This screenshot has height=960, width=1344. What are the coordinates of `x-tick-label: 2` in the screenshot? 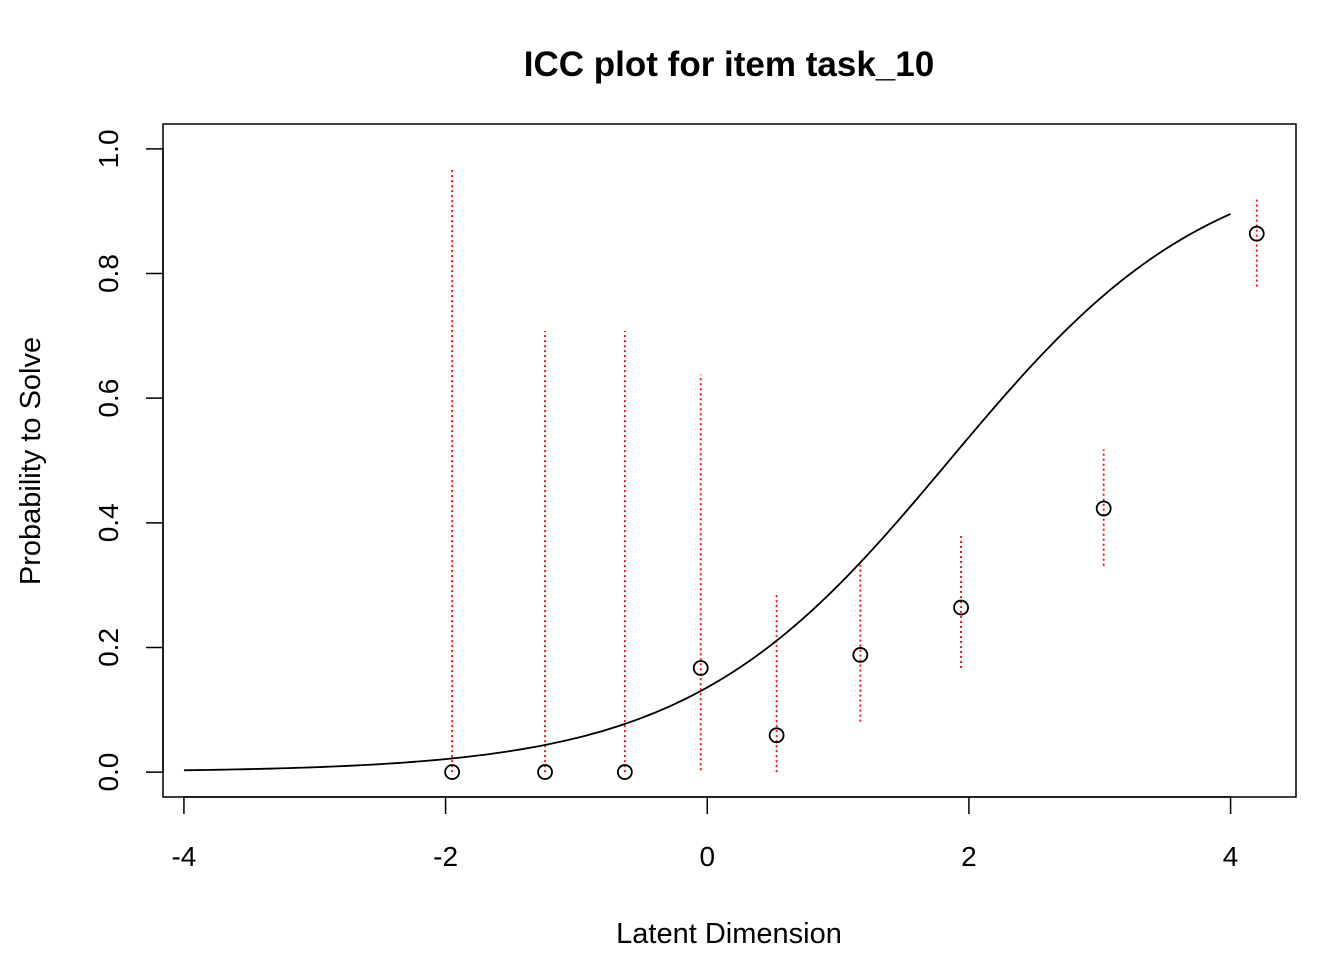 It's located at (969, 856).